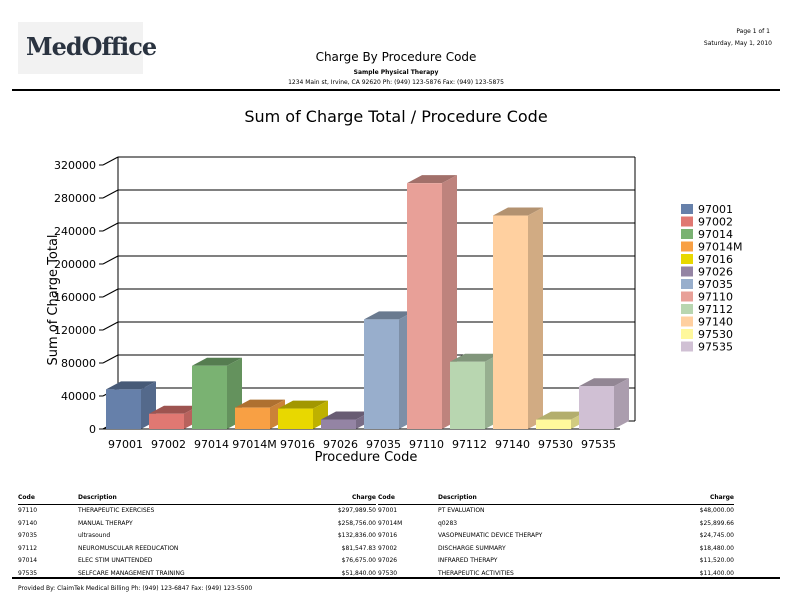 This screenshot has width=792, height=612. I want to click on col-header: Code, so click(48, 498).